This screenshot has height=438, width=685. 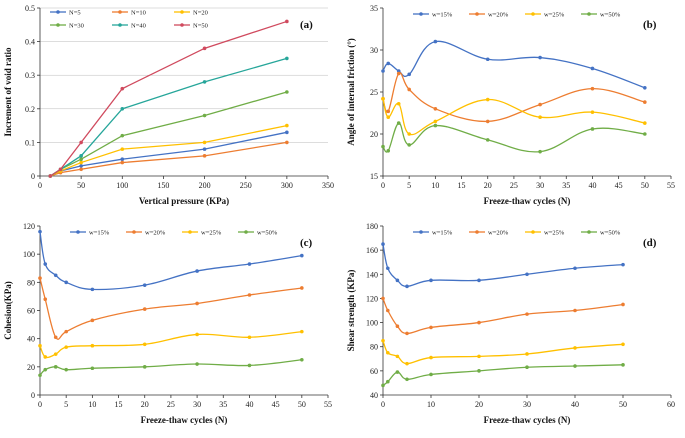 I want to click on x-axis-title: Vertical pressure (KPa), so click(x=184, y=201).